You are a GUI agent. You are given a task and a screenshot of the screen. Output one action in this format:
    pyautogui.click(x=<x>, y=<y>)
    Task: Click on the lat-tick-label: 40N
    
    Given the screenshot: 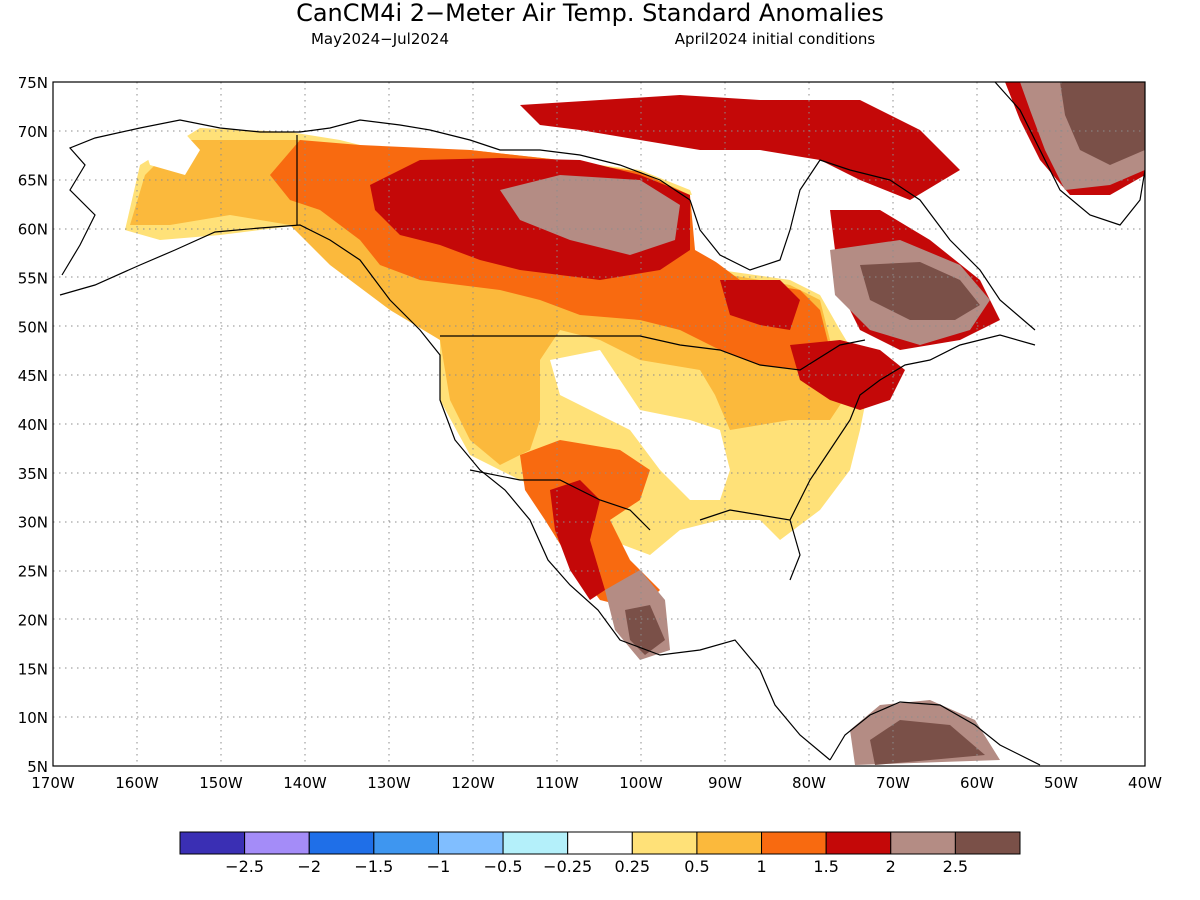 What is the action you would take?
    pyautogui.click(x=33, y=425)
    